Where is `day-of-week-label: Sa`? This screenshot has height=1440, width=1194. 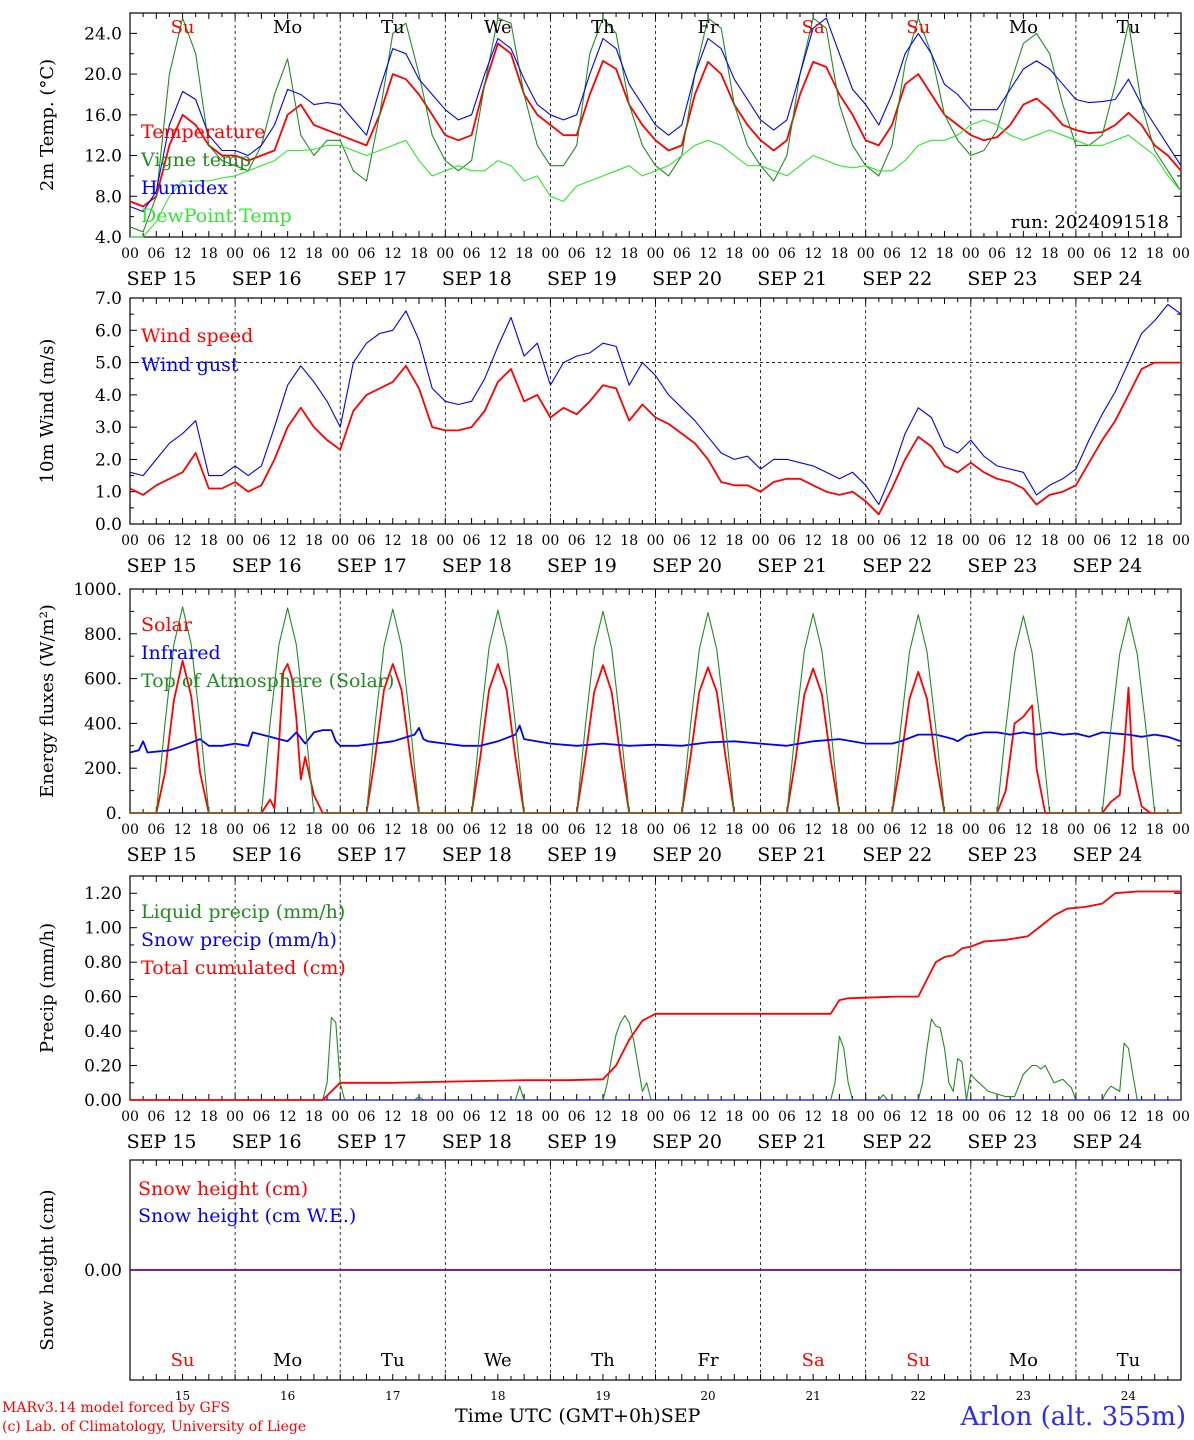 day-of-week-label: Sa is located at coordinates (813, 27).